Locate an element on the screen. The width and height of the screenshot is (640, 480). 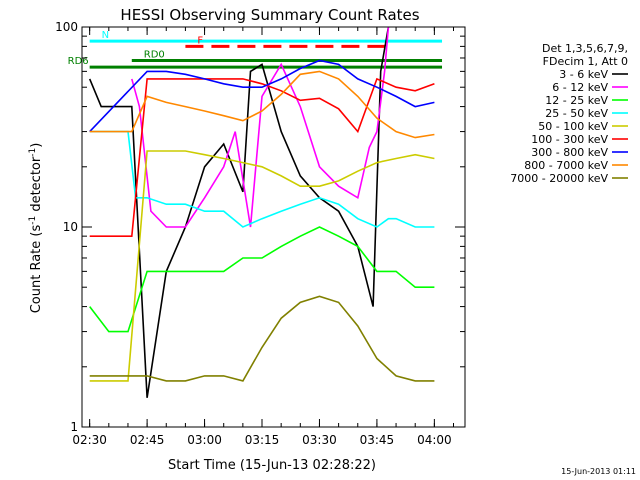
annotation-label-3: RD0 is located at coordinates (154, 54).